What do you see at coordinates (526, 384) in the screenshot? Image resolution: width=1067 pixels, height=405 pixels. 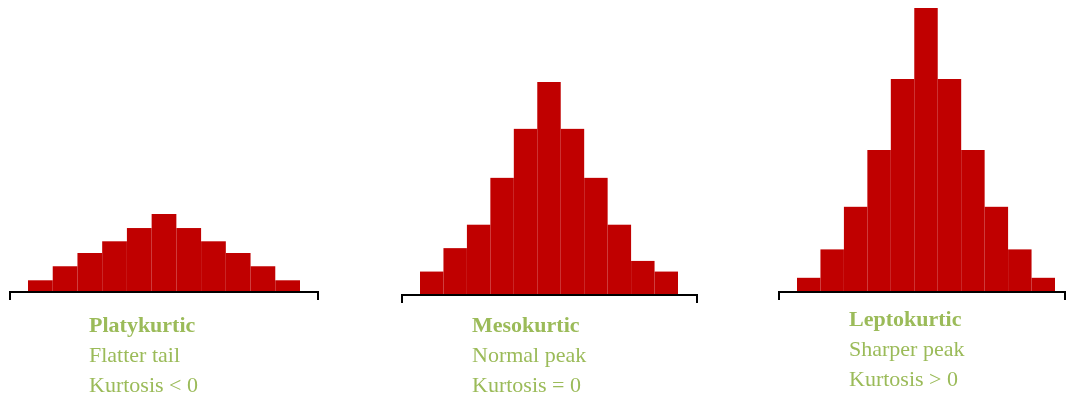 I see `text: Kurtosis = 0` at bounding box center [526, 384].